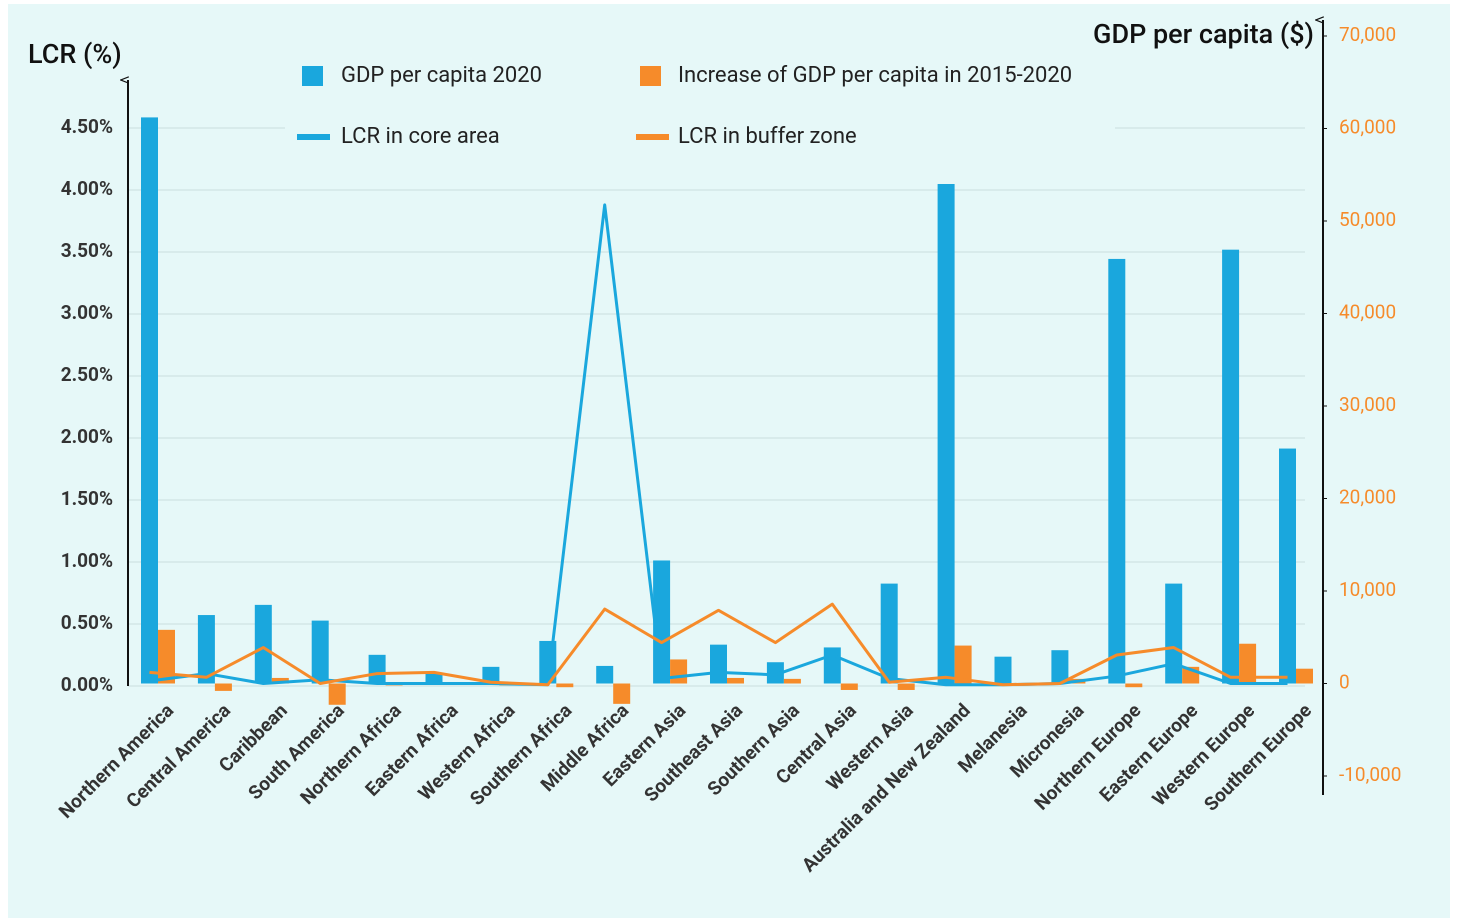  What do you see at coordinates (875, 75) in the screenshot?
I see `legend-label: Increase of GDP per capita in 2015-2020` at bounding box center [875, 75].